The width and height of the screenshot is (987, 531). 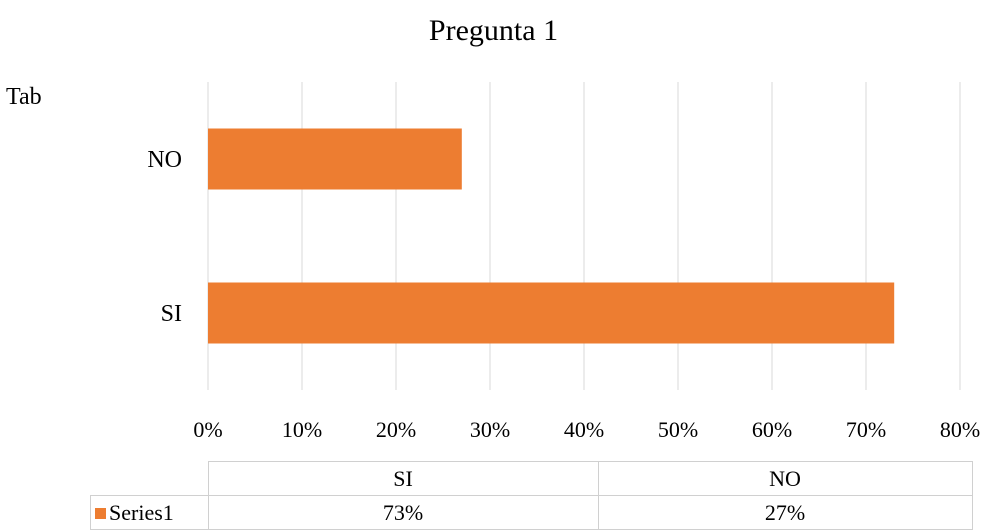 I want to click on y-category-label: SI, so click(x=171, y=314).